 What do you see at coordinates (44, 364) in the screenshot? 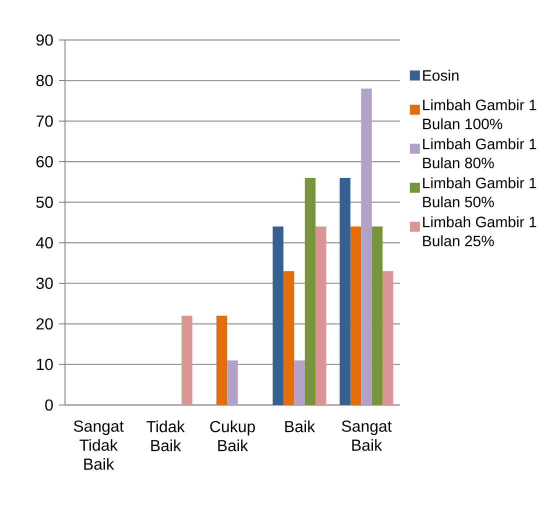
I see `y-tick-label: 10` at bounding box center [44, 364].